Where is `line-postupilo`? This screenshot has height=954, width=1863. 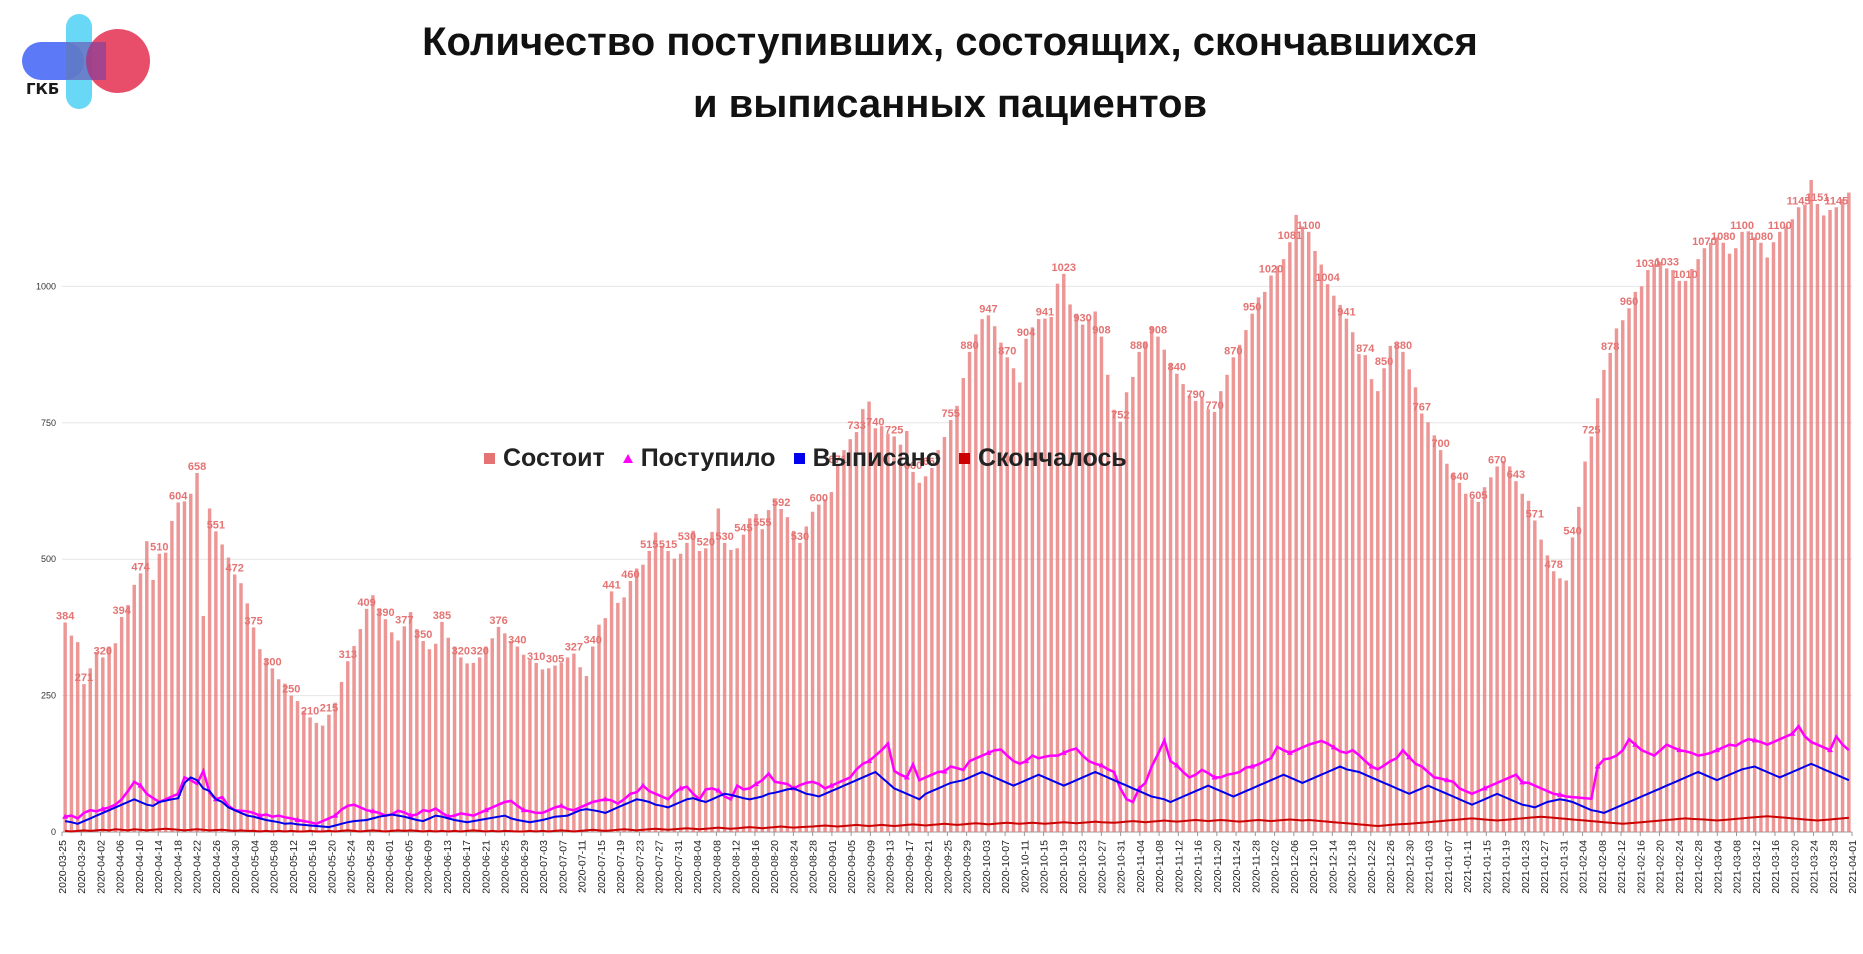 line-postupilo is located at coordinates (957, 775).